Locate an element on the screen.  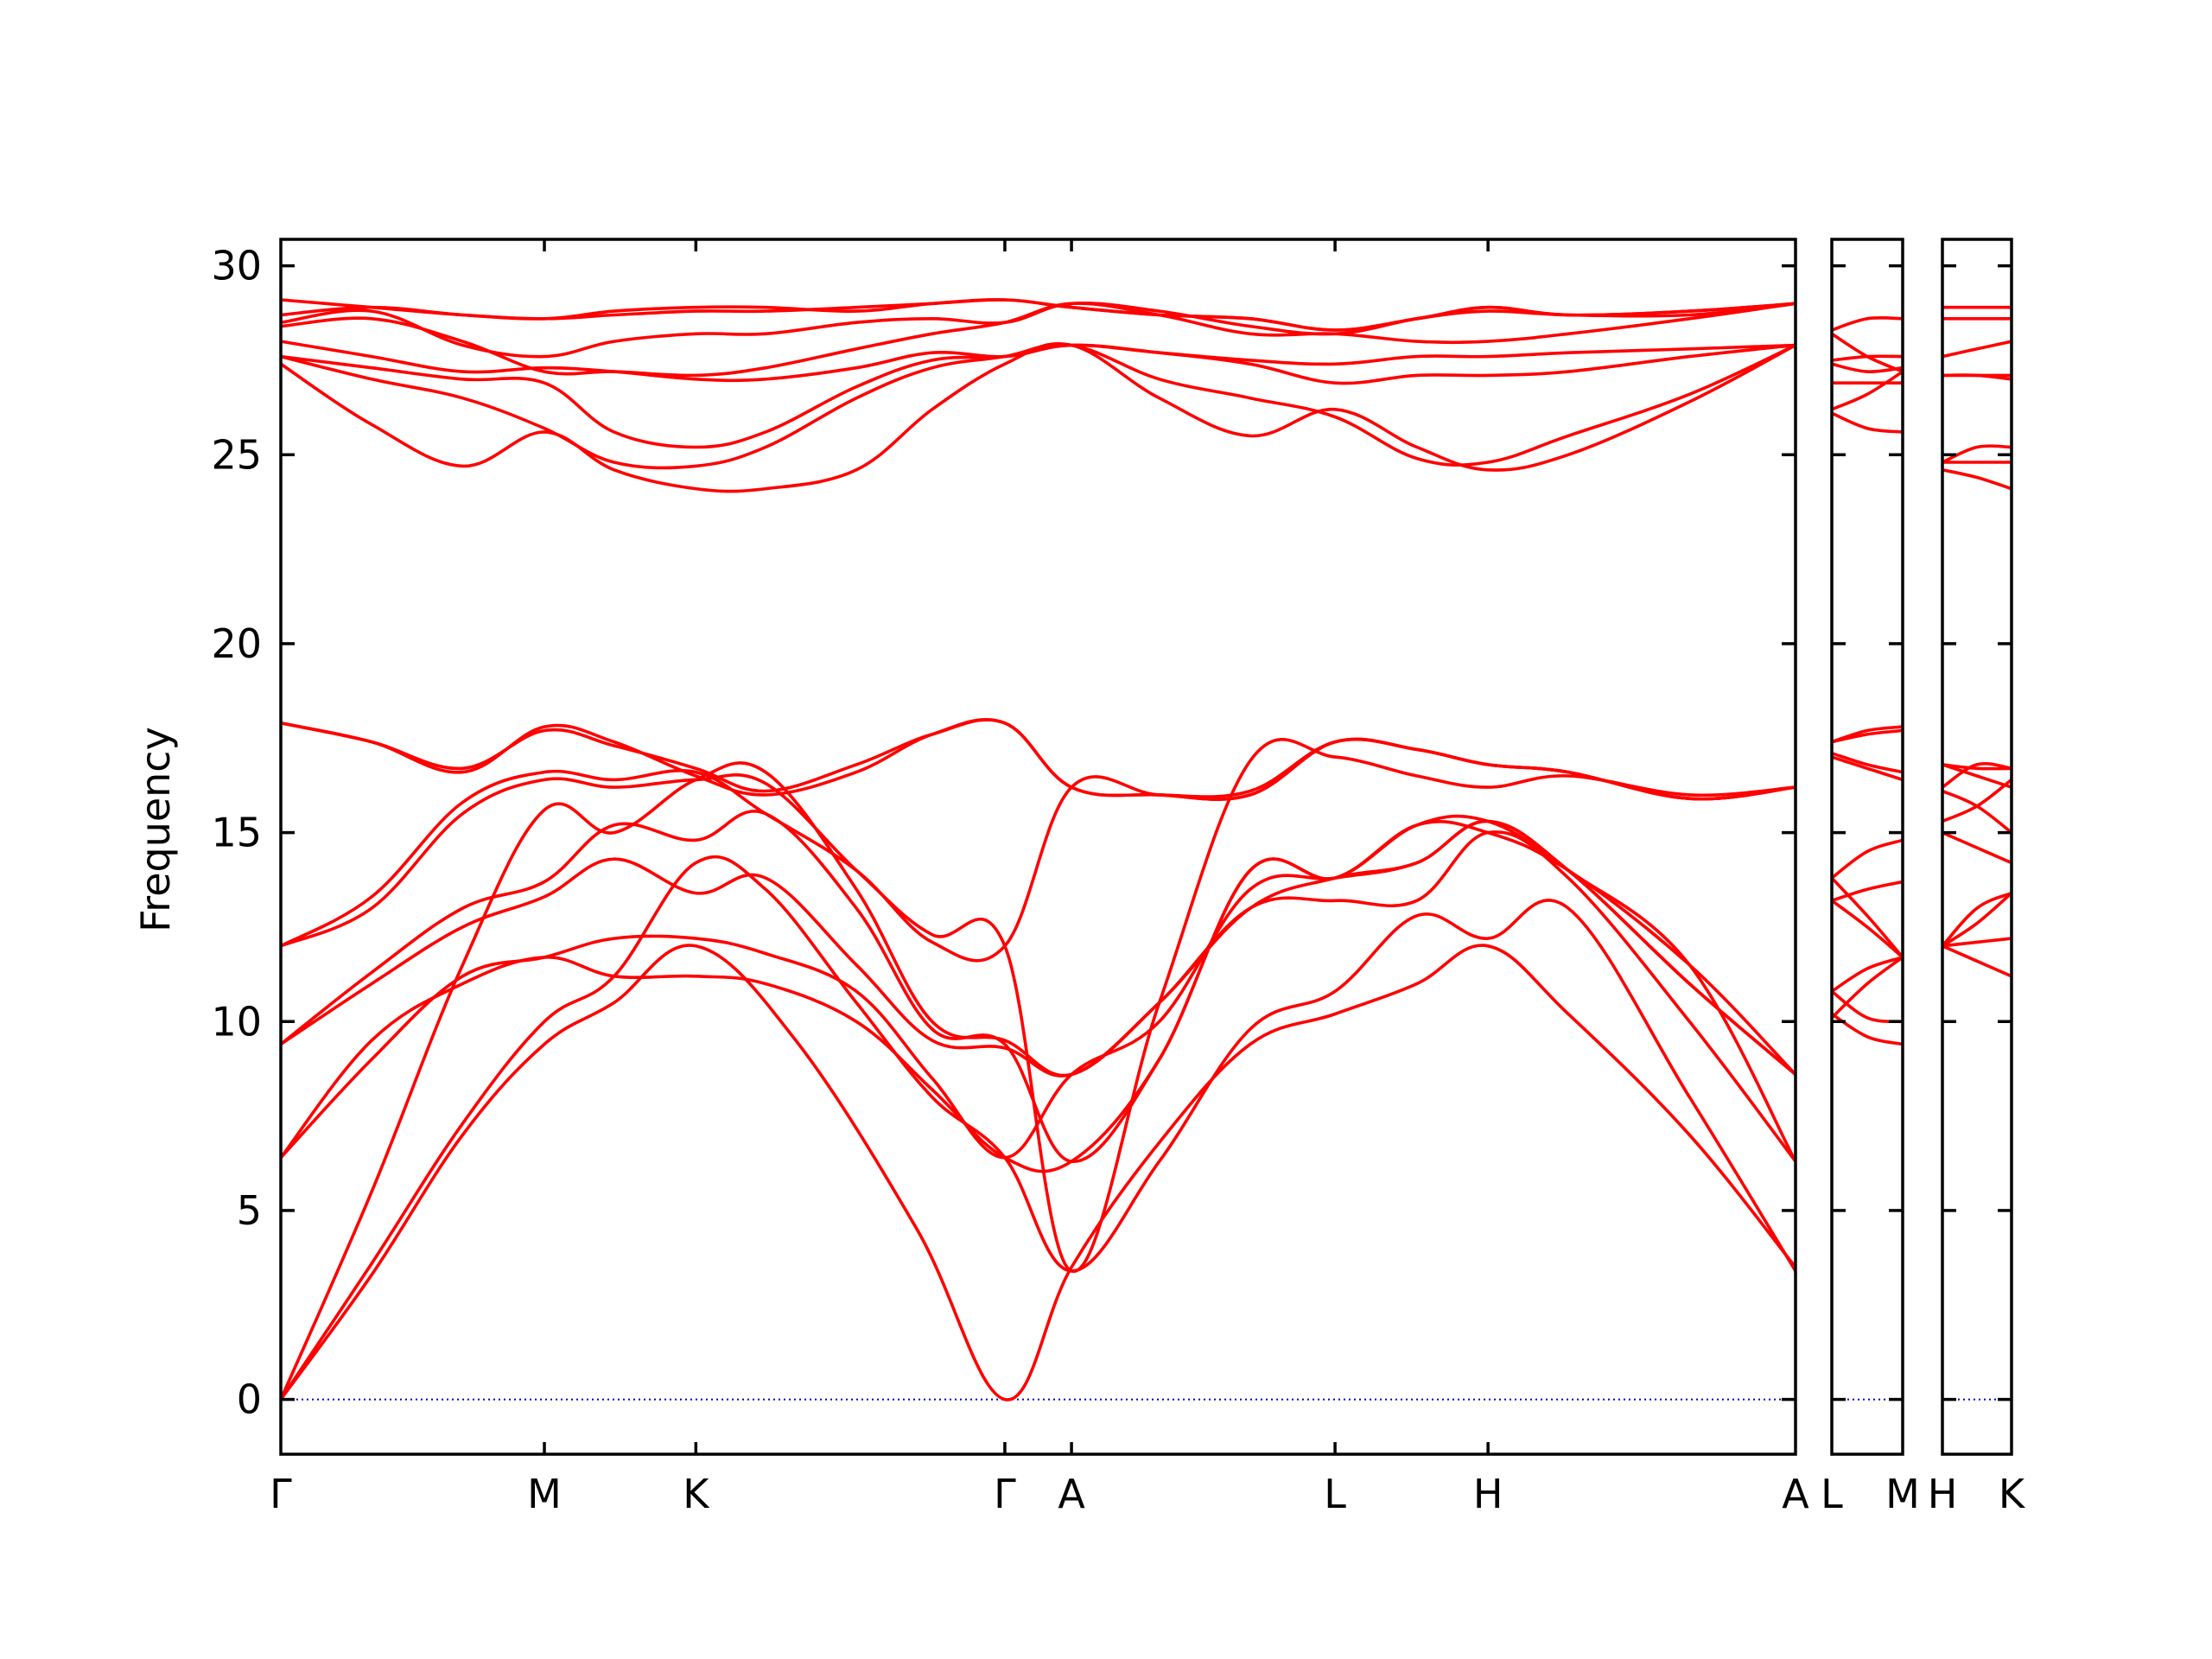
y-tick-label: 15 is located at coordinates (236, 833).